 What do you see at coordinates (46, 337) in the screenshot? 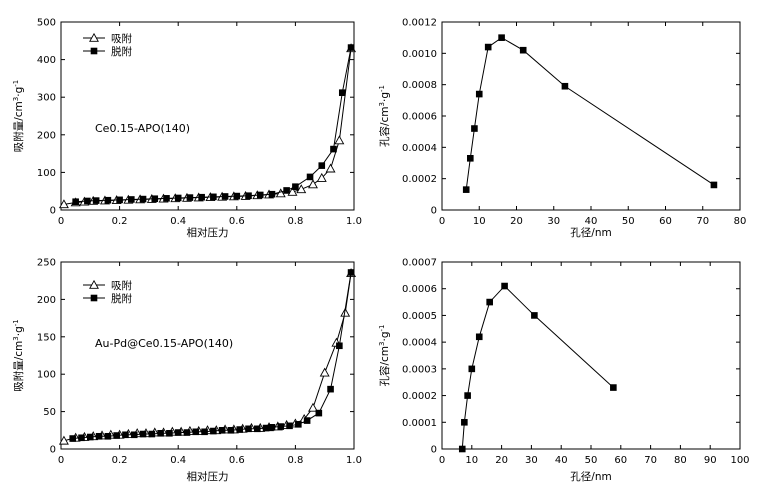
I see `y-tick-label: 150` at bounding box center [46, 337].